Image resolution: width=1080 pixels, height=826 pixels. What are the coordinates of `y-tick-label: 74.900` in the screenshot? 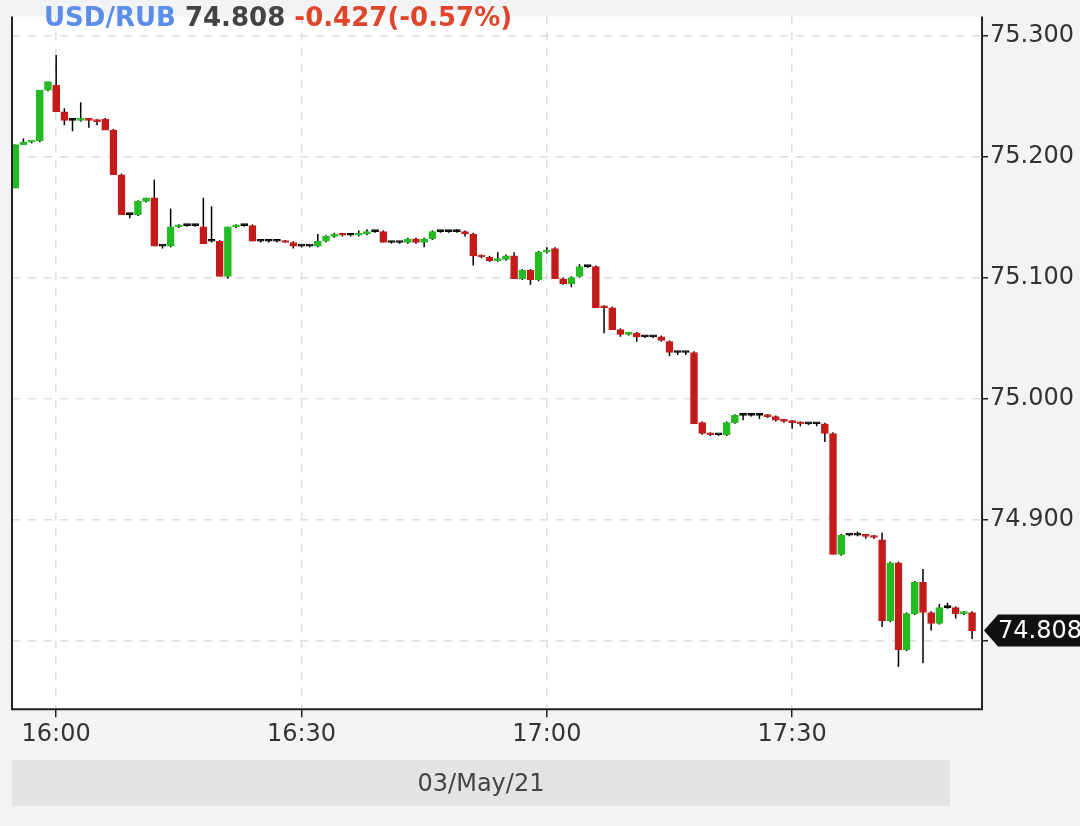 It's located at (1032, 517).